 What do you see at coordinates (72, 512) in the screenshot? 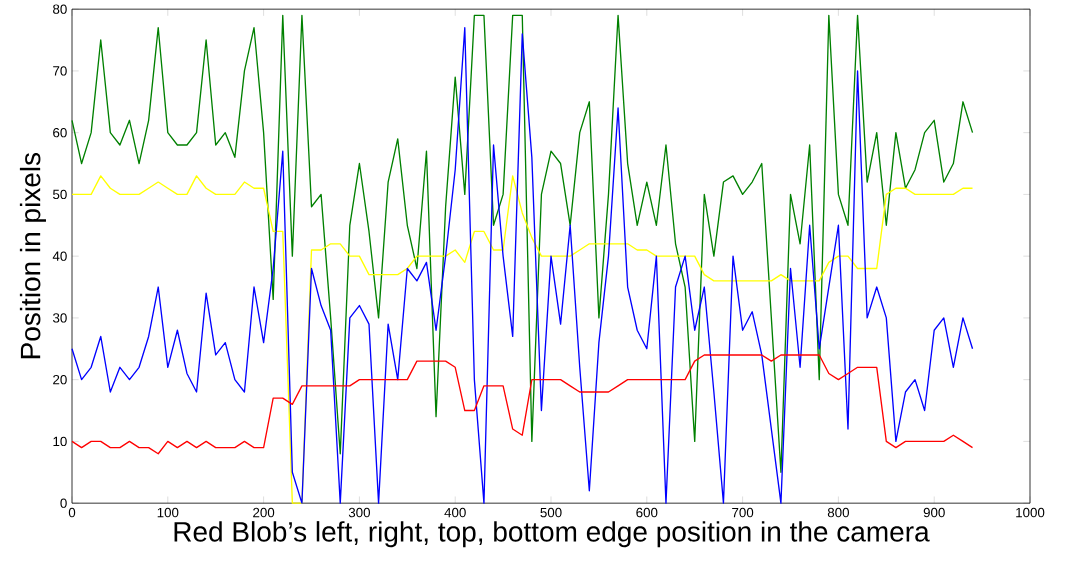
I see `x-tick-label: 0` at bounding box center [72, 512].